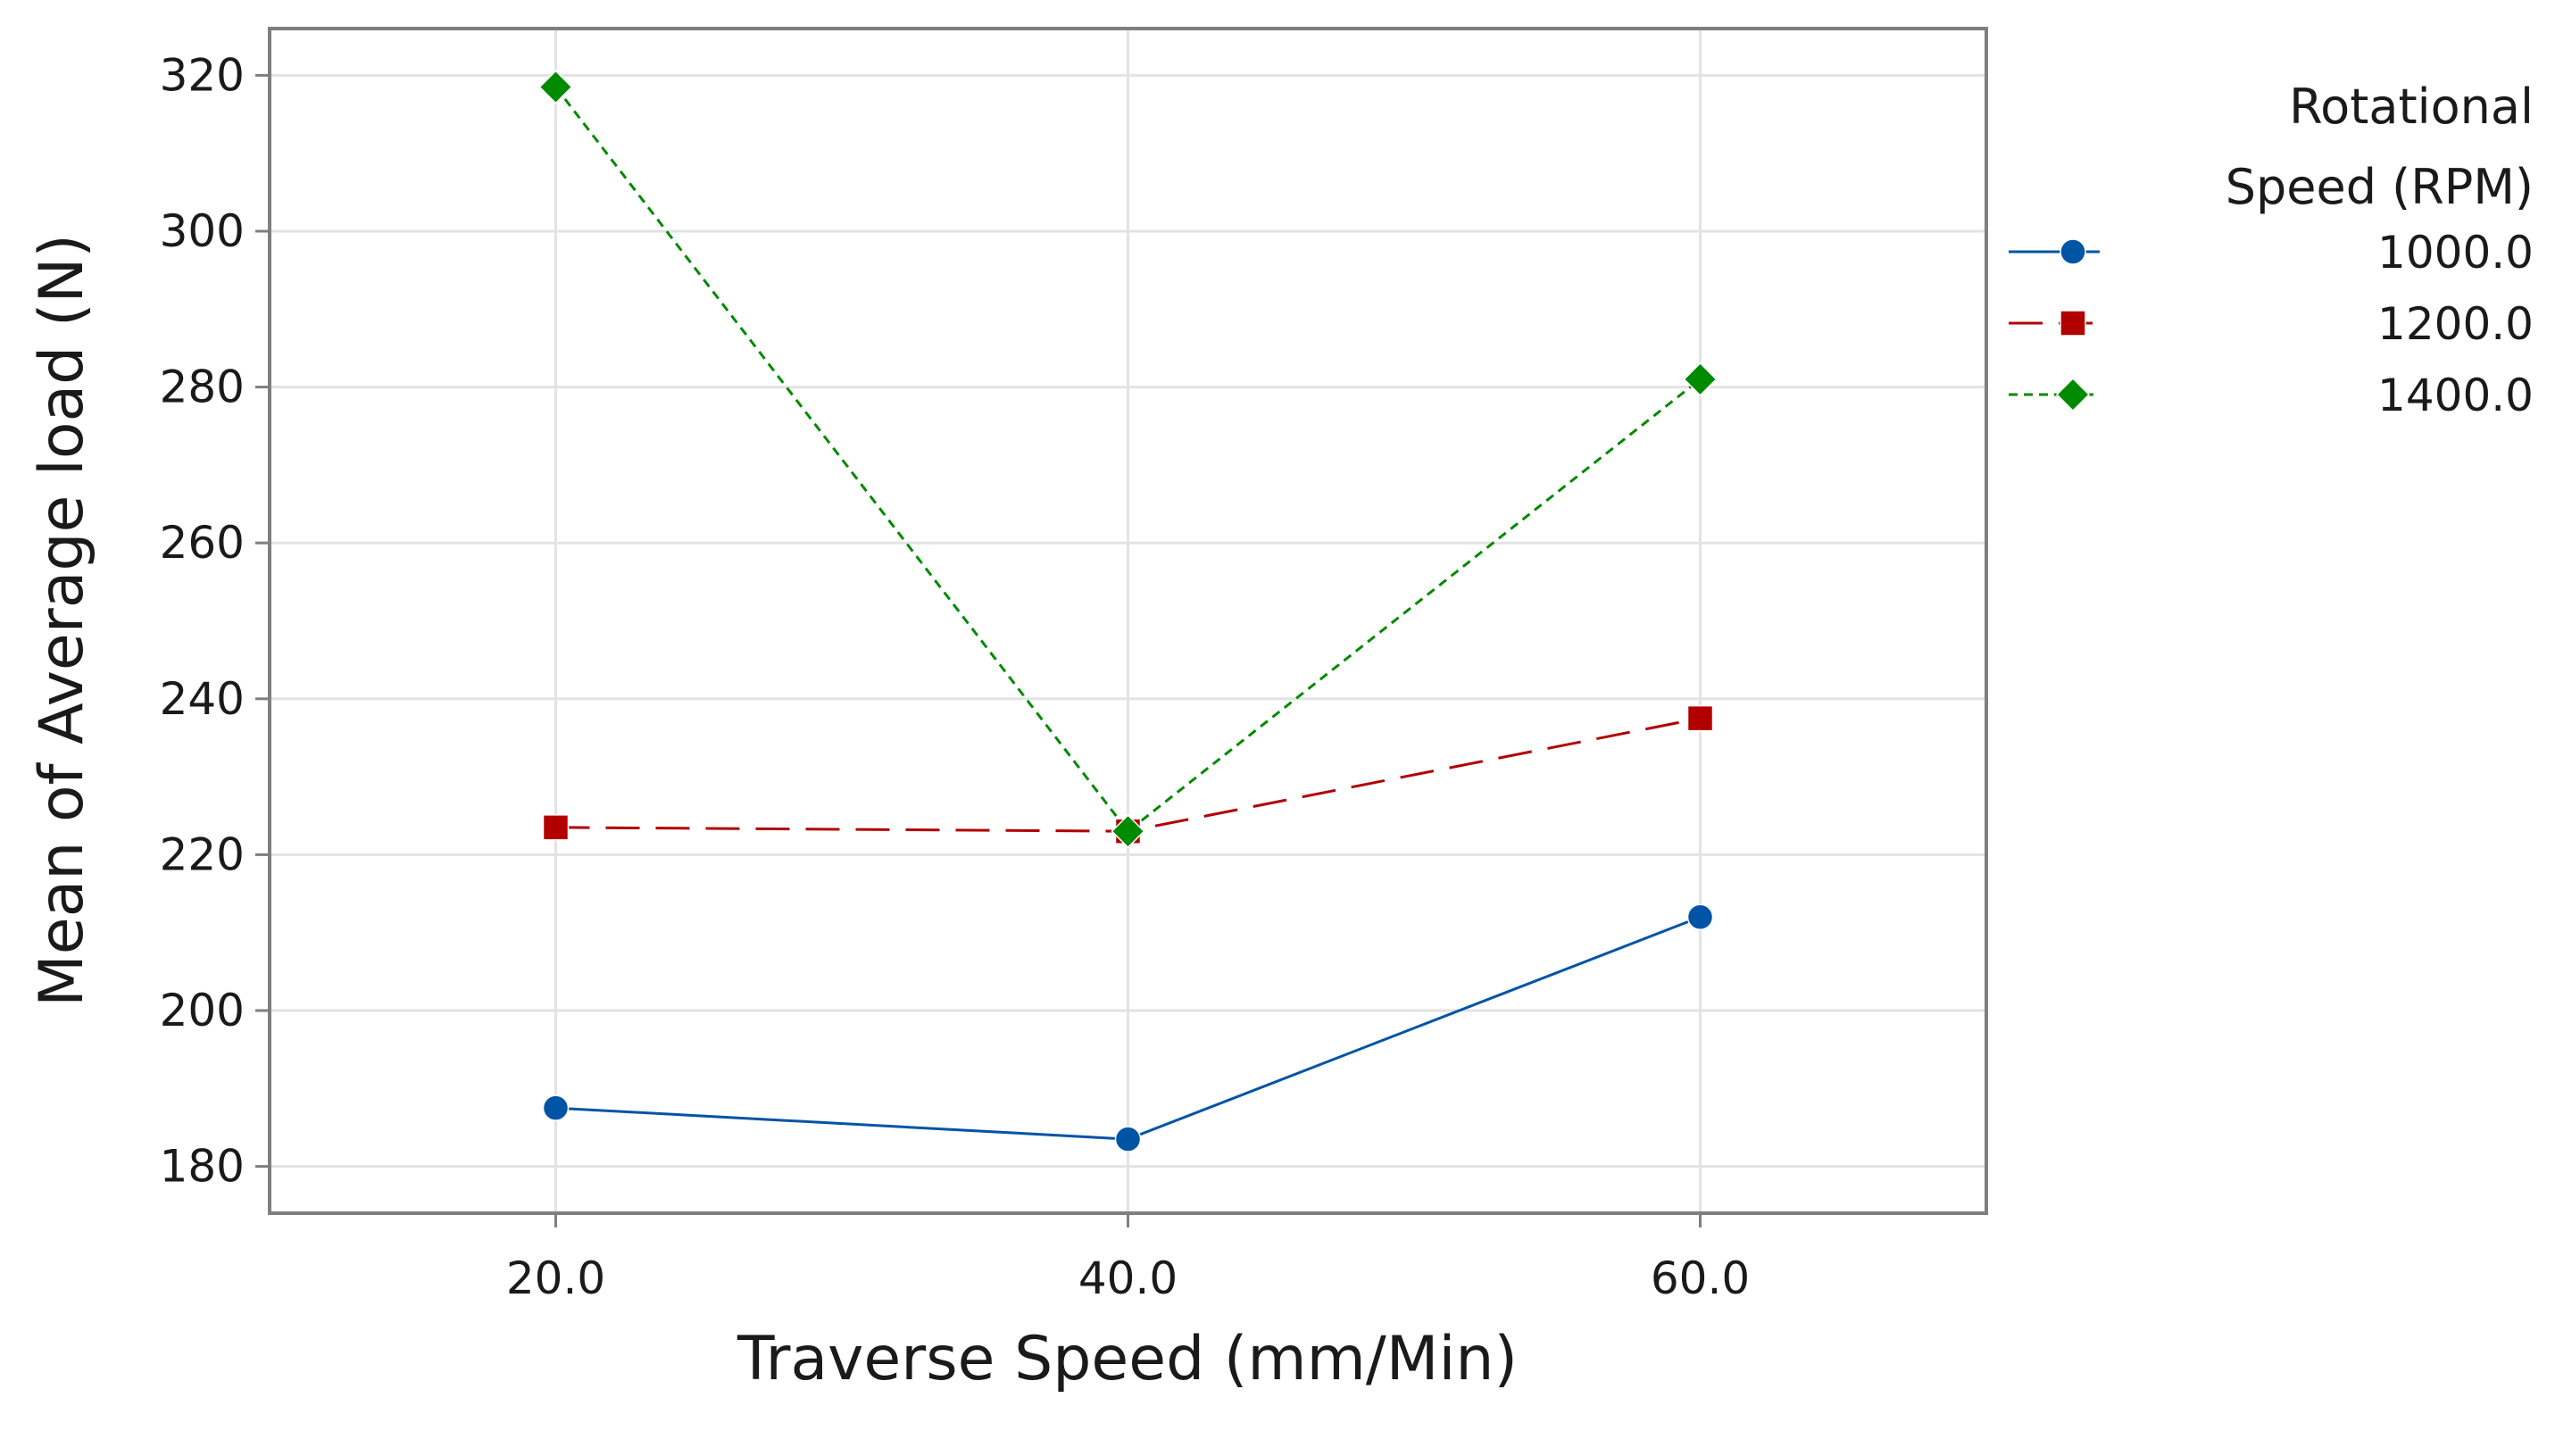 The image size is (2555, 1456). Describe the element at coordinates (202, 1167) in the screenshot. I see `y-tick-label: 180` at that location.